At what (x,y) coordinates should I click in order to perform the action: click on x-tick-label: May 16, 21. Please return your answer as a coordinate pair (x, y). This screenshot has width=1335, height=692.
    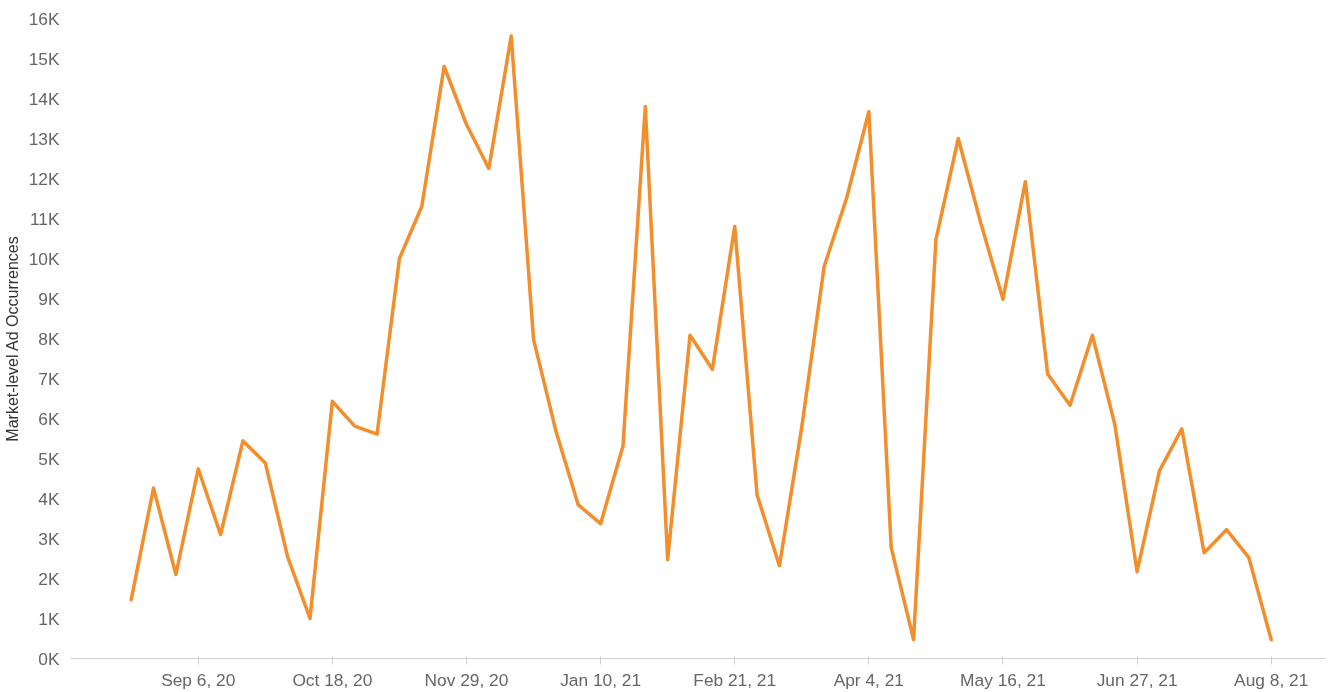
    Looking at the image, I should click on (1003, 679).